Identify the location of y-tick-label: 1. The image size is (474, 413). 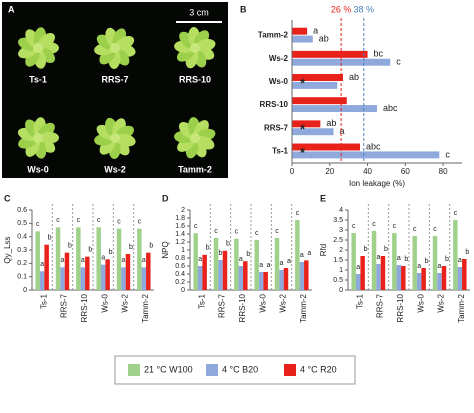
(183, 250).